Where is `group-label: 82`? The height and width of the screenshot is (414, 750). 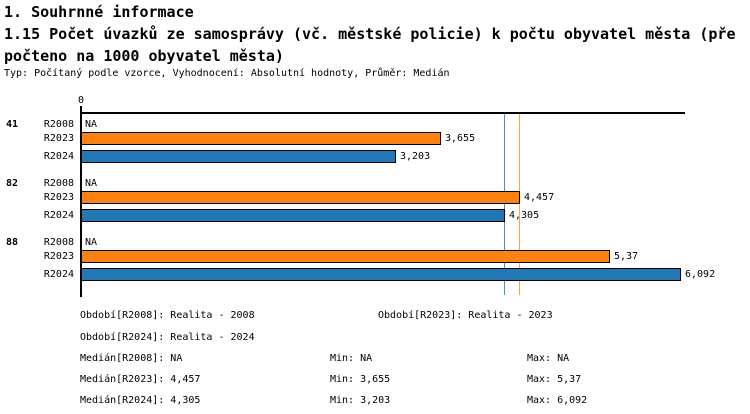 group-label: 82 is located at coordinates (12, 183).